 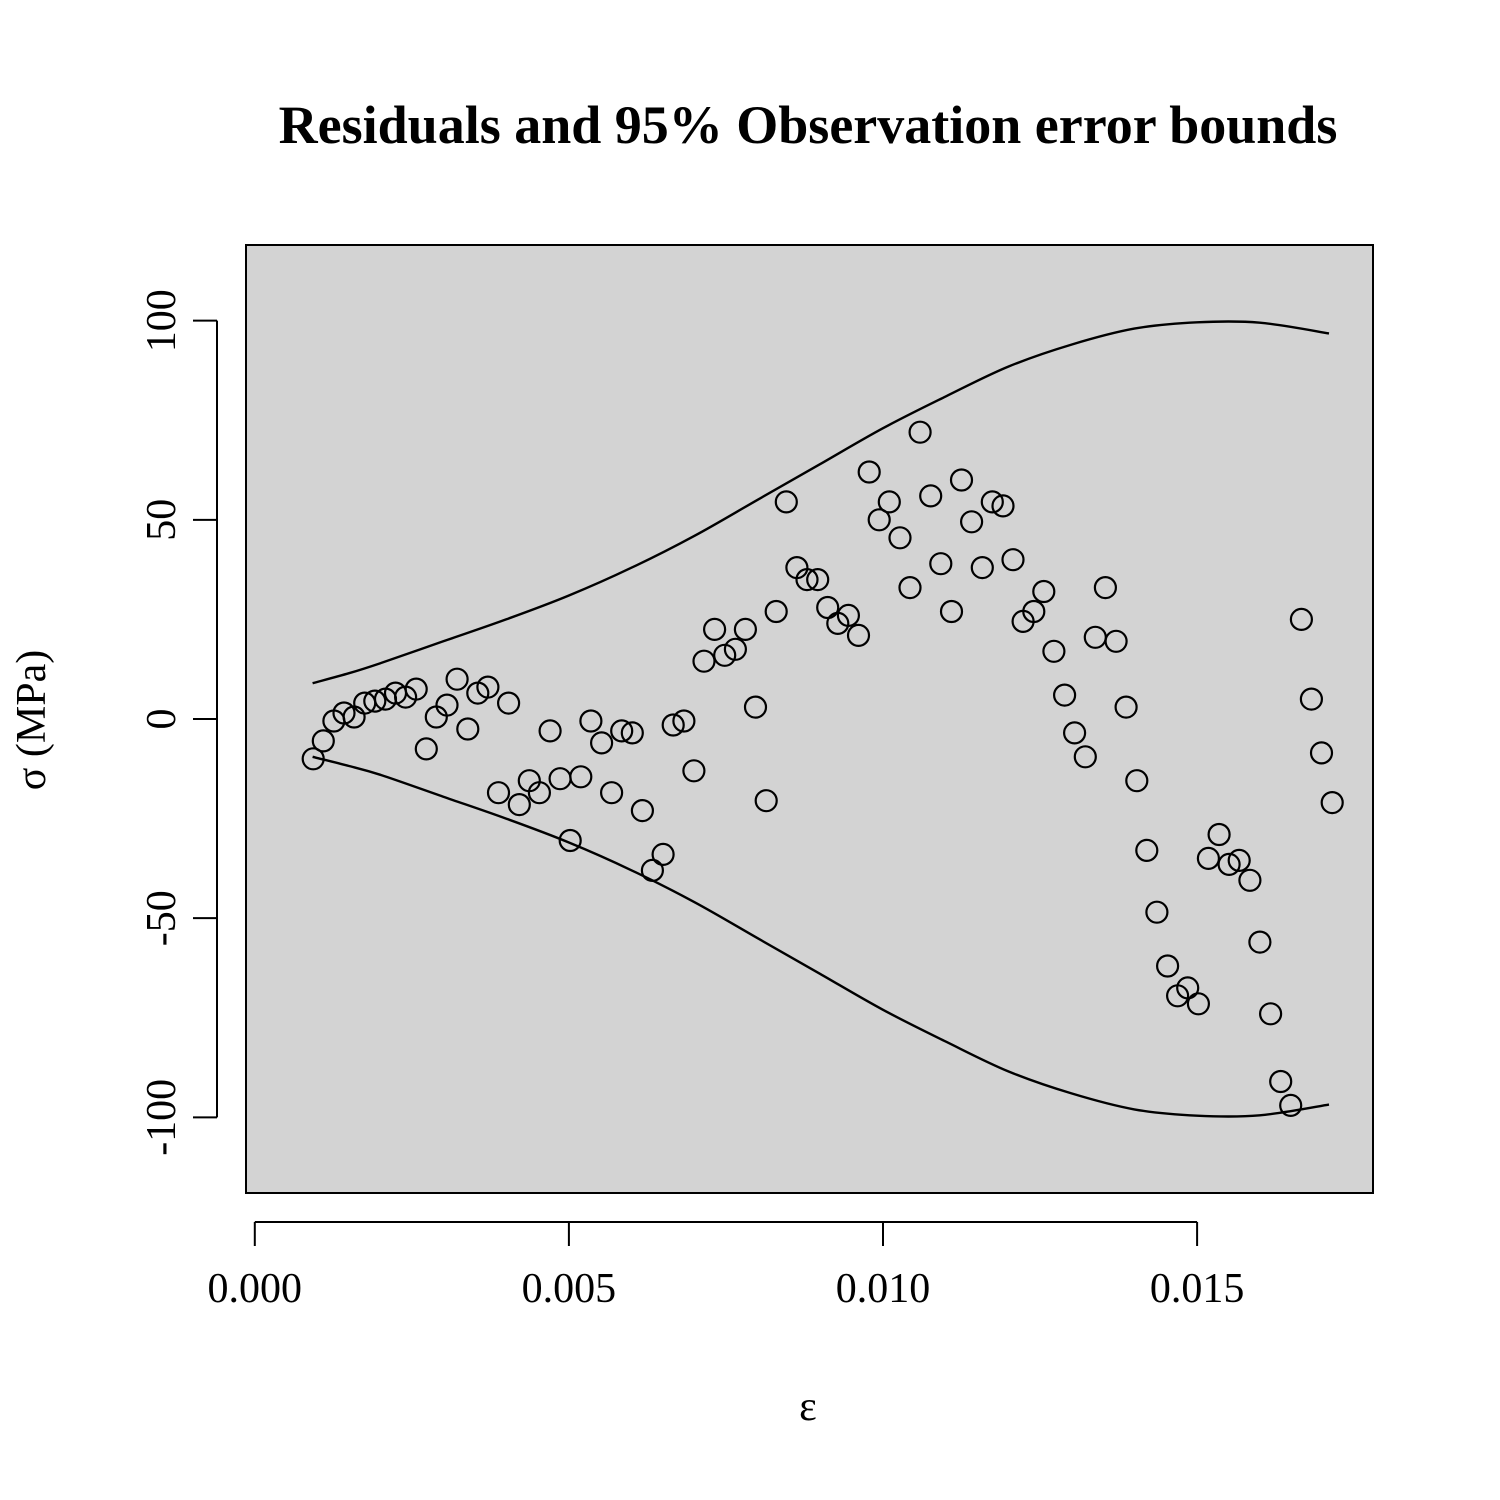 What do you see at coordinates (162, 320) in the screenshot?
I see `y-tick-label: 100` at bounding box center [162, 320].